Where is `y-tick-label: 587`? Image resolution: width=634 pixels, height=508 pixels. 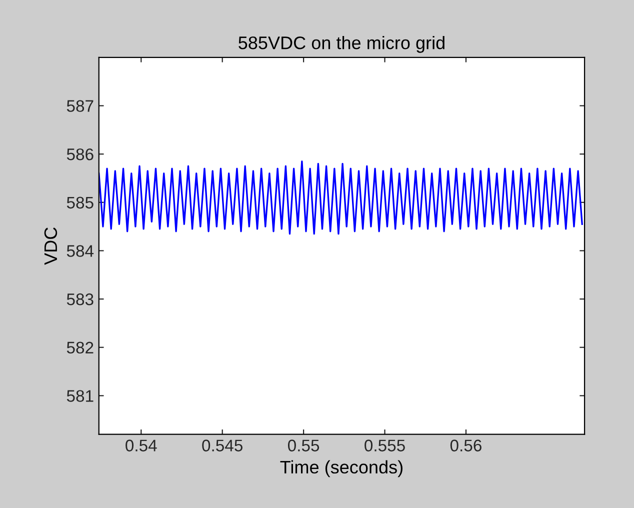 y-tick-label: 587 is located at coordinates (80, 106).